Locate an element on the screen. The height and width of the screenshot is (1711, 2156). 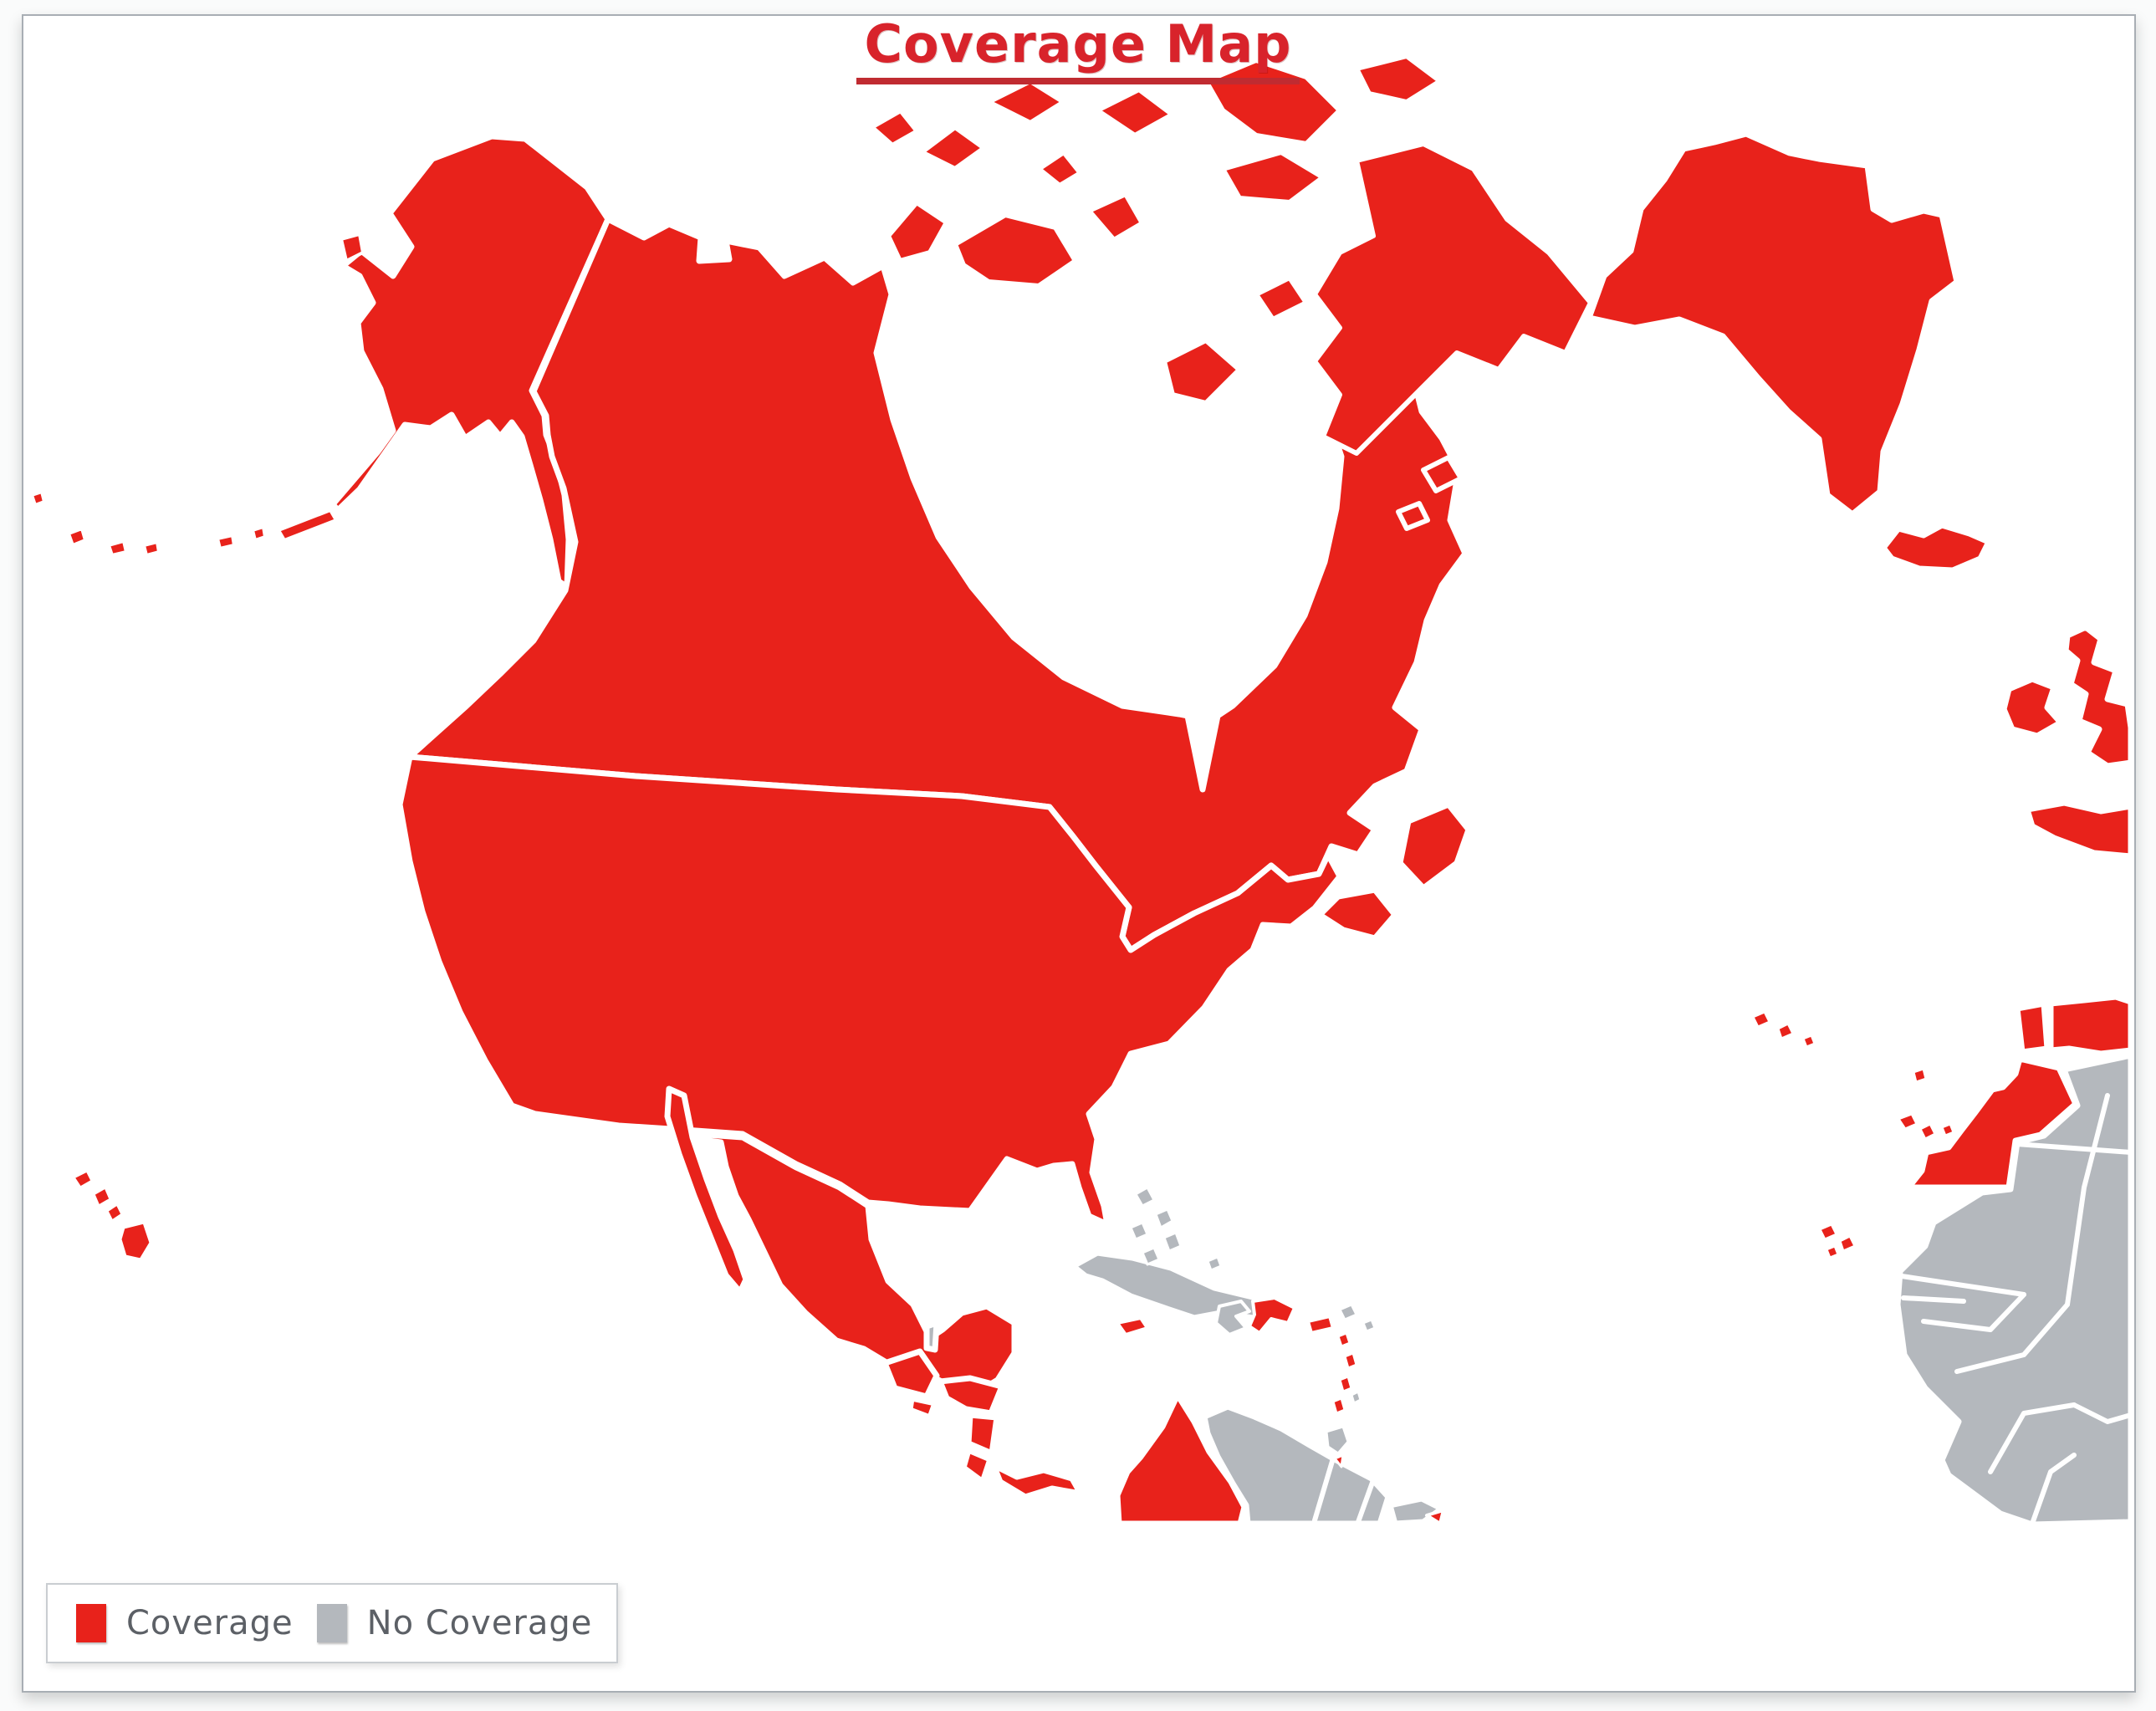
region-hawaii is located at coordinates (112, 1215).